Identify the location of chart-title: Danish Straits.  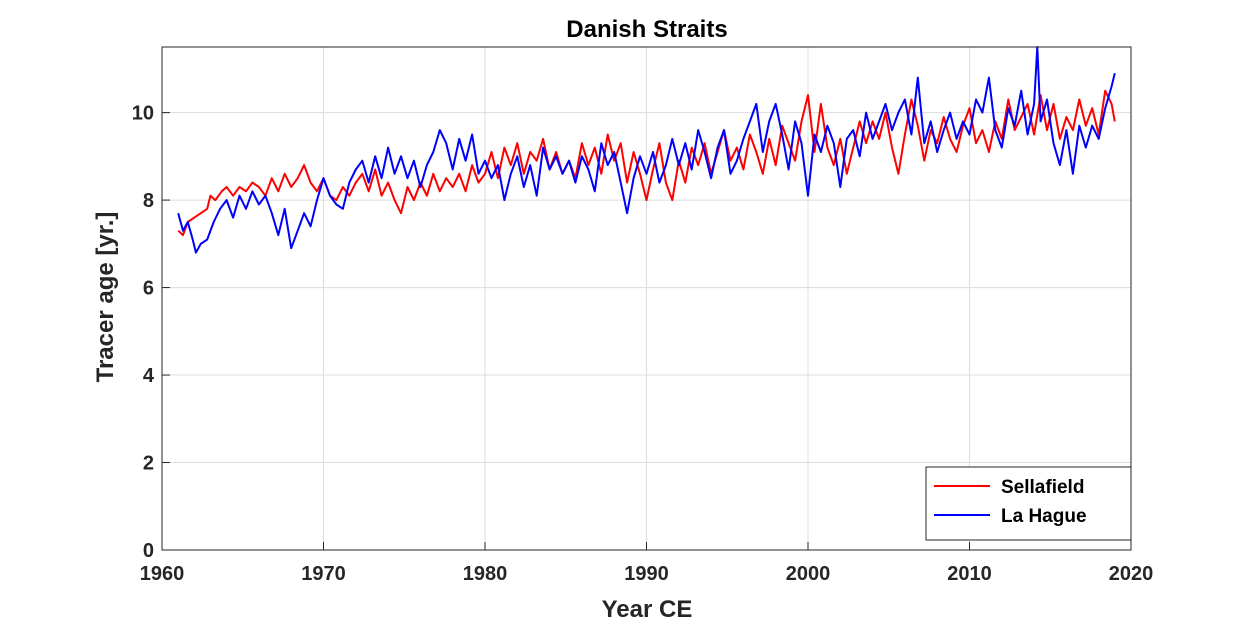
(646, 29).